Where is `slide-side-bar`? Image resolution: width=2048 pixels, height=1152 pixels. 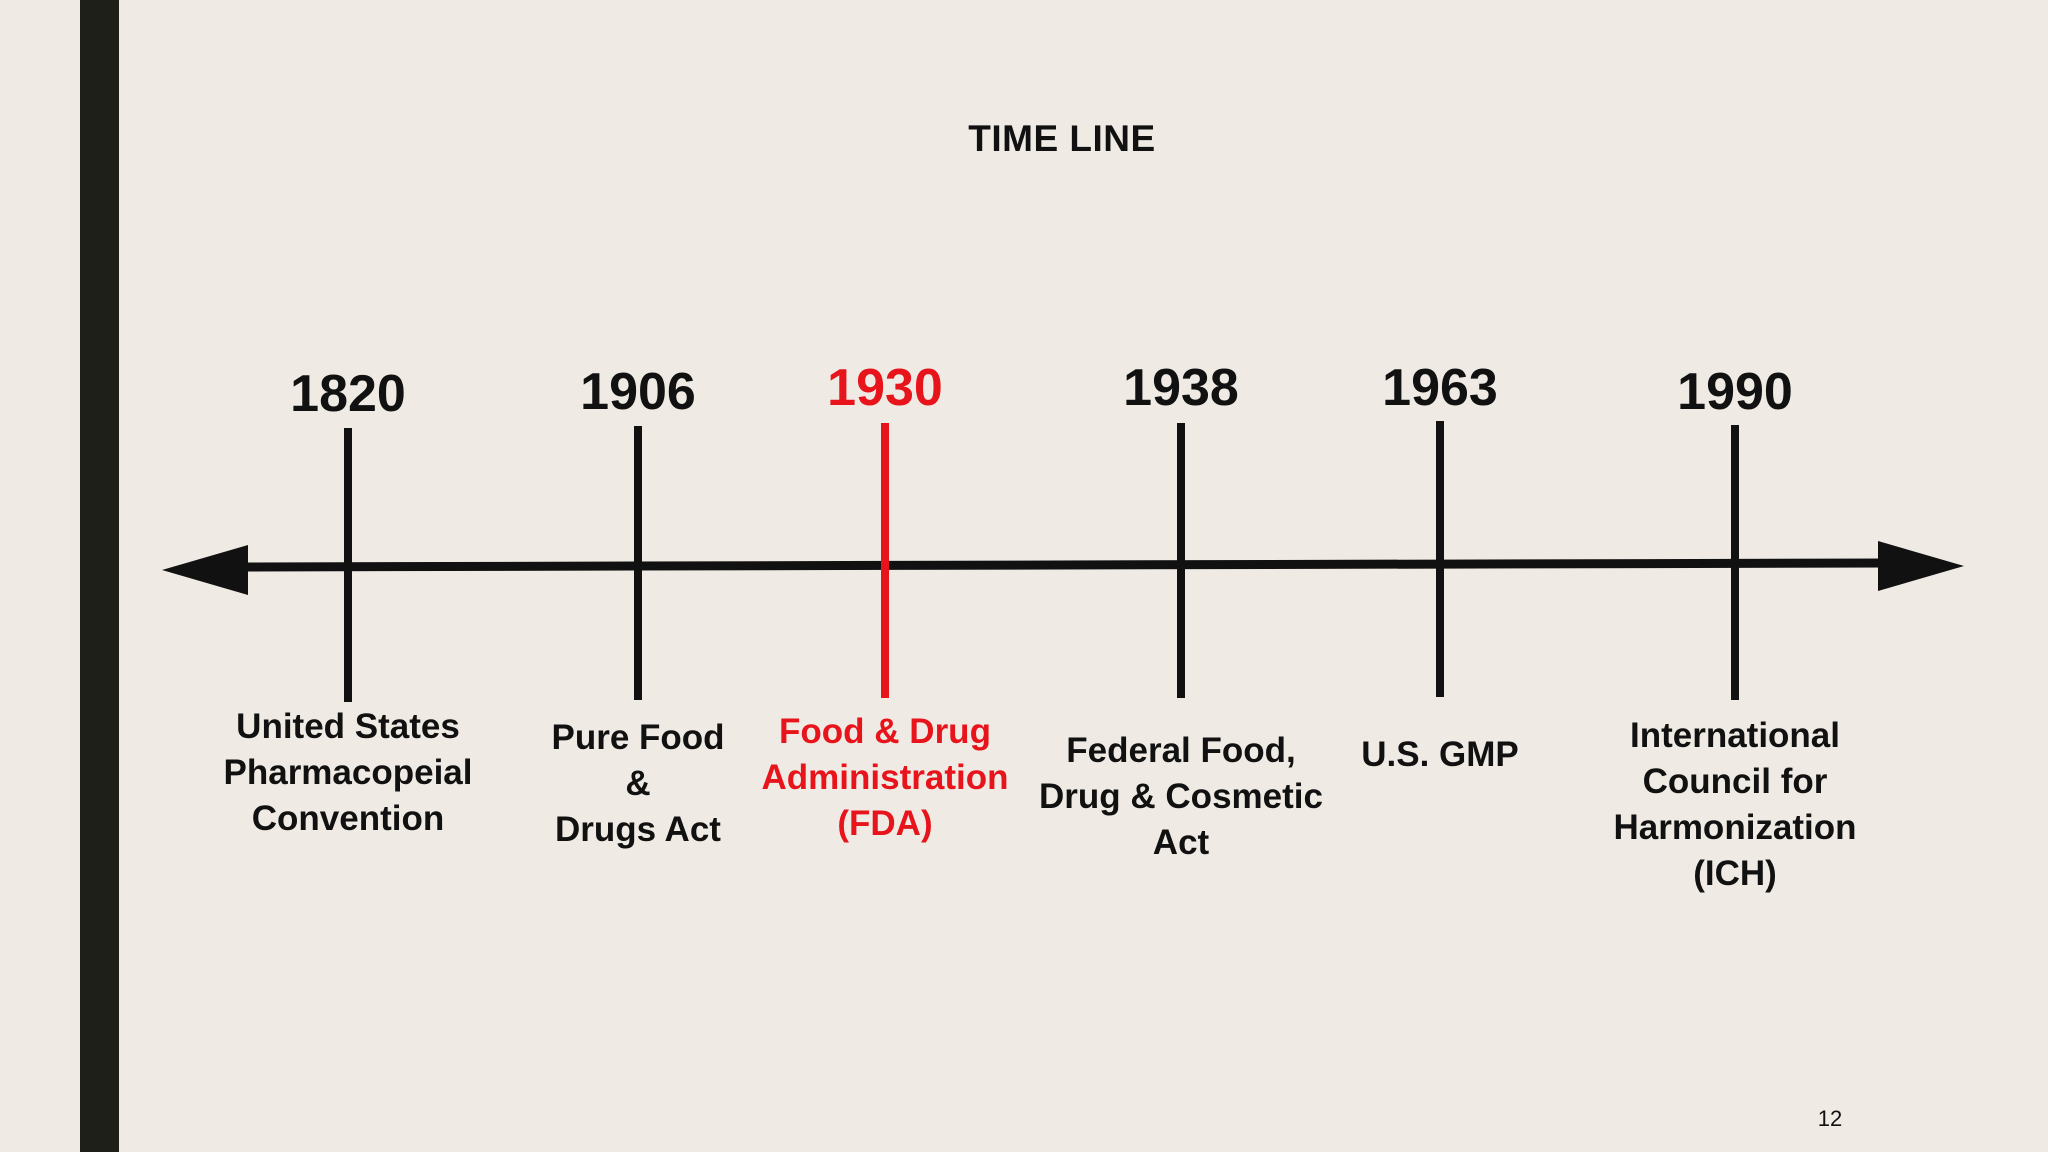
slide-side-bar is located at coordinates (99, 576).